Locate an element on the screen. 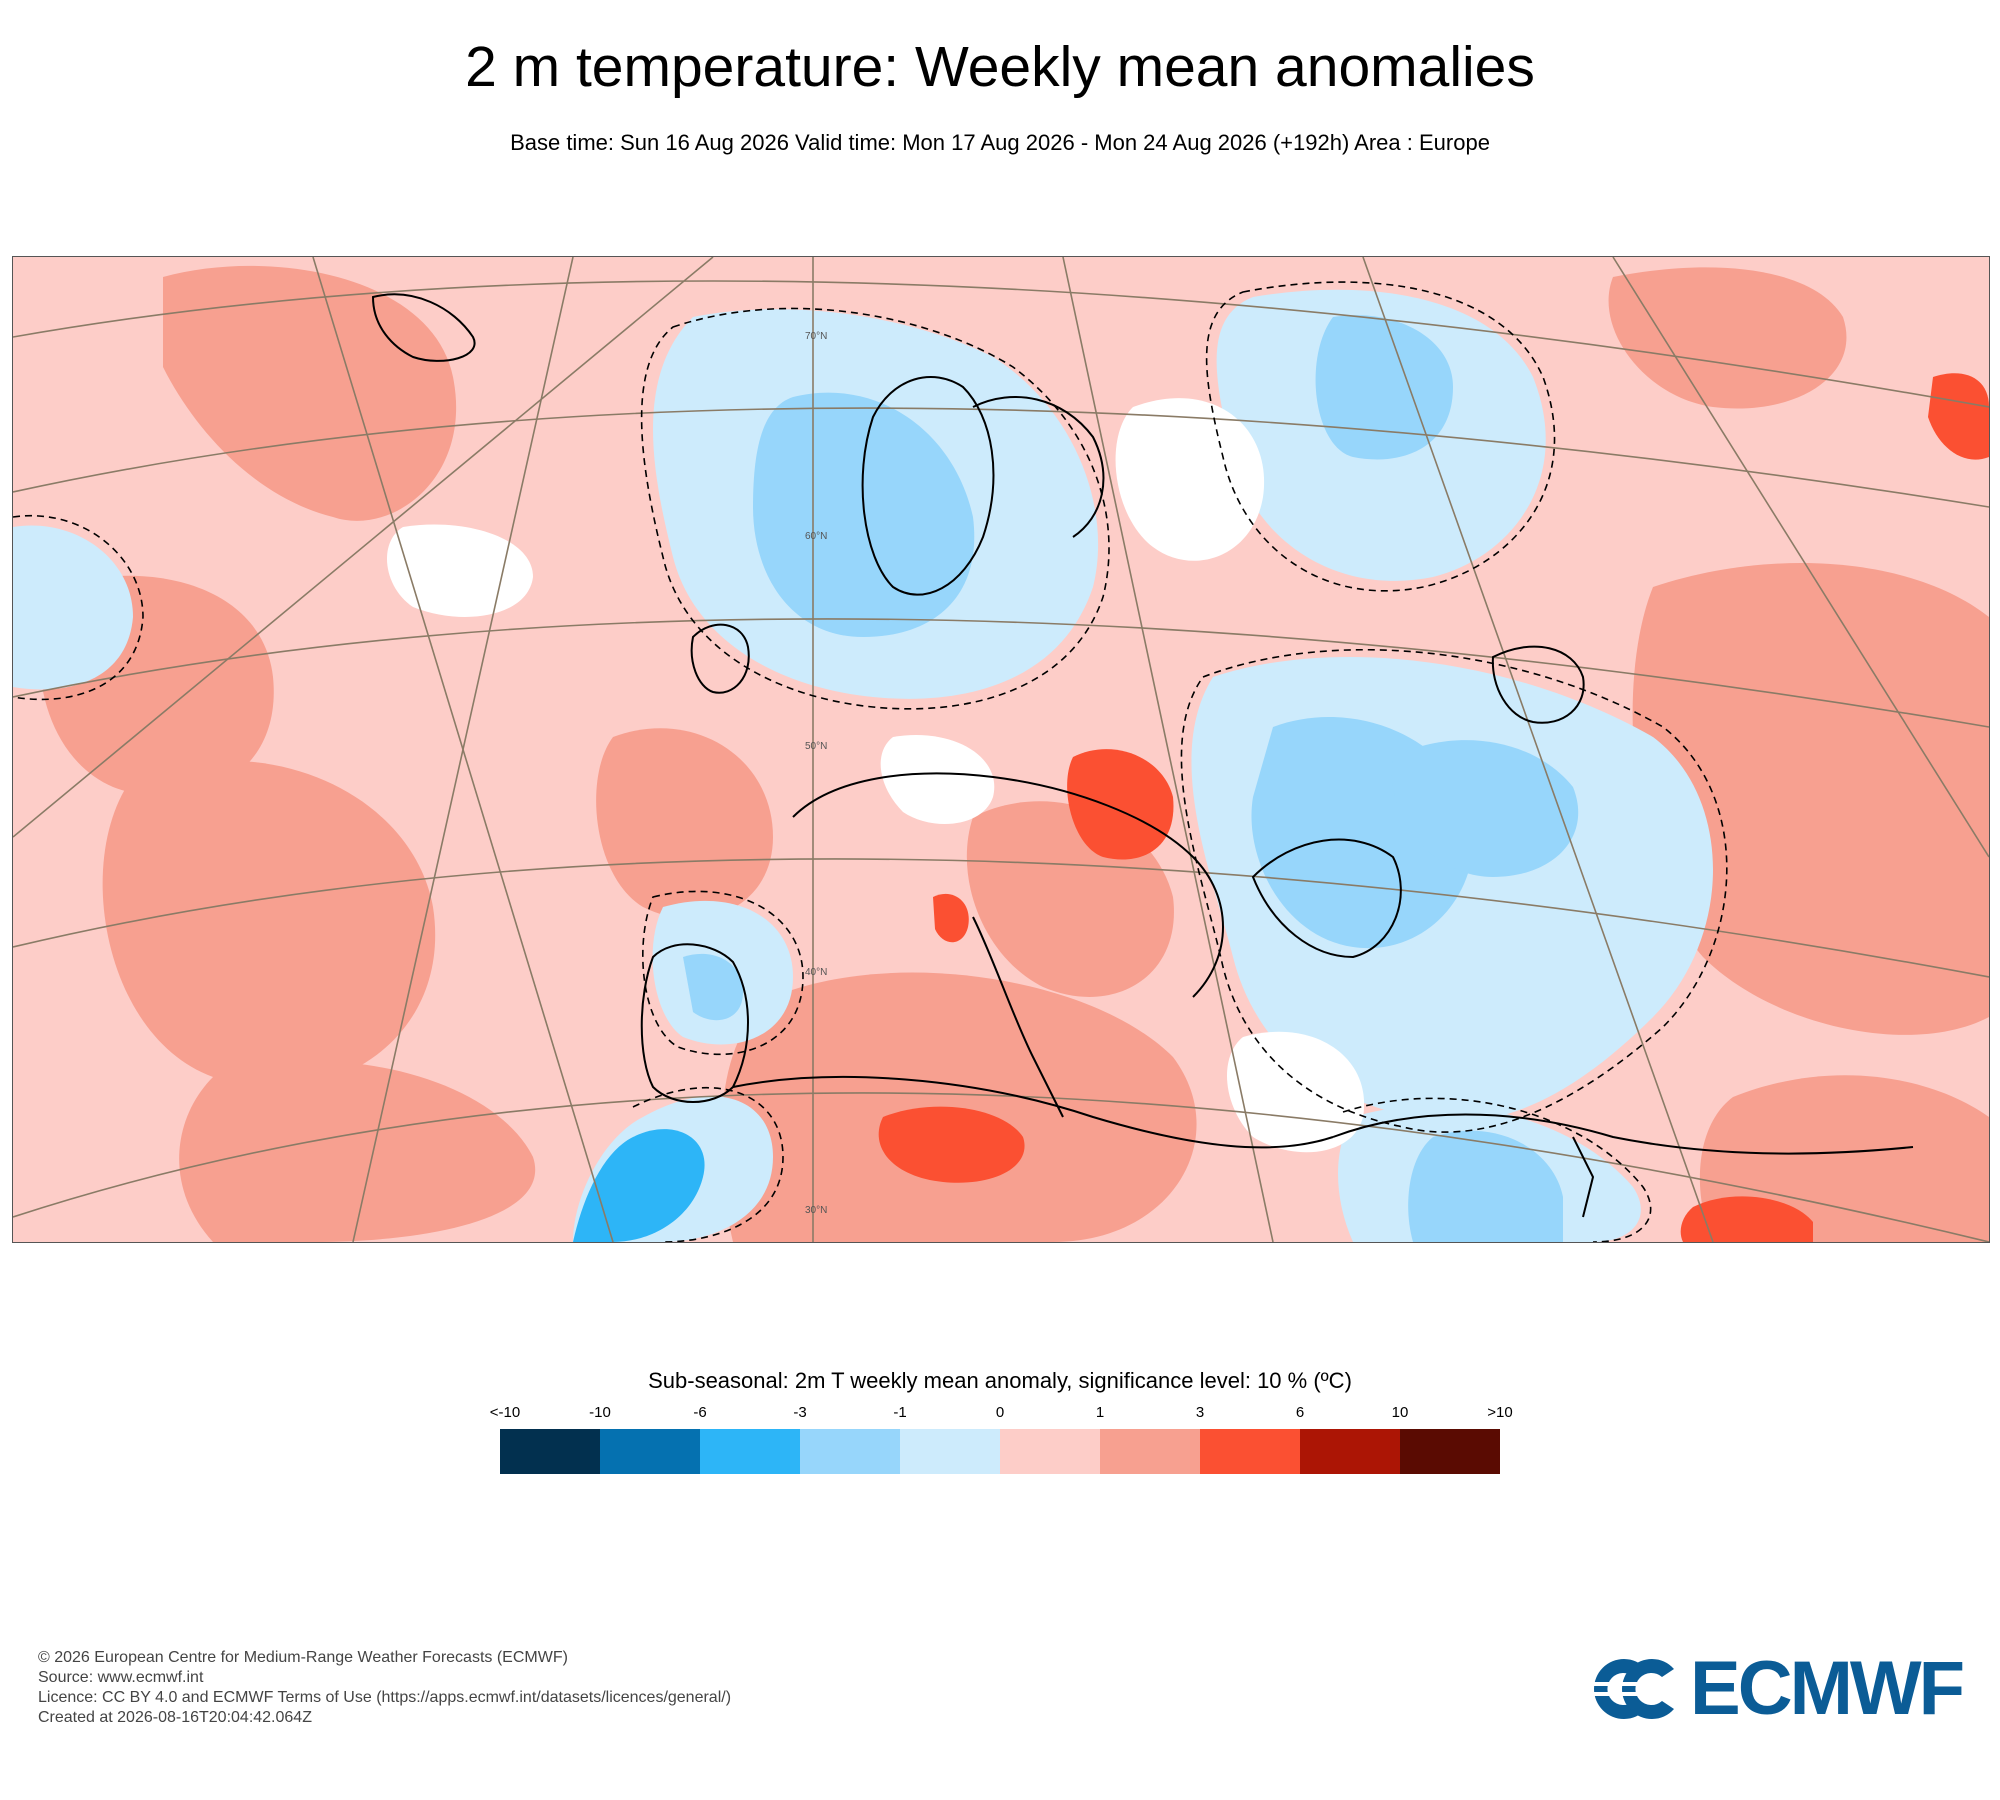 Image resolution: width=2000 pixels, height=1800 pixels. legend-label: 0 is located at coordinates (1000, 1412).